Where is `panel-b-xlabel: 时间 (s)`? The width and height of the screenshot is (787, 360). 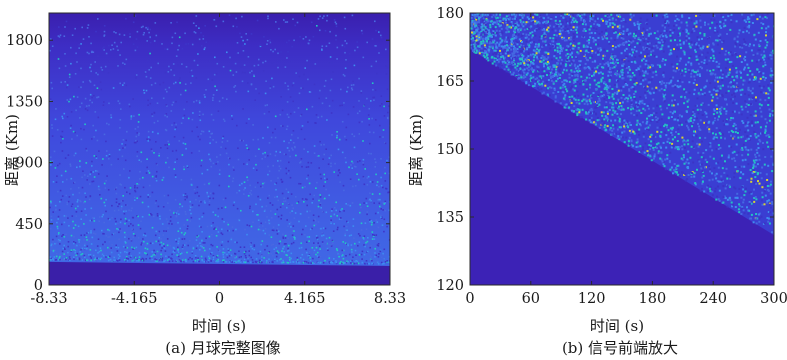 panel-b-xlabel: 时间 (s) is located at coordinates (617, 326).